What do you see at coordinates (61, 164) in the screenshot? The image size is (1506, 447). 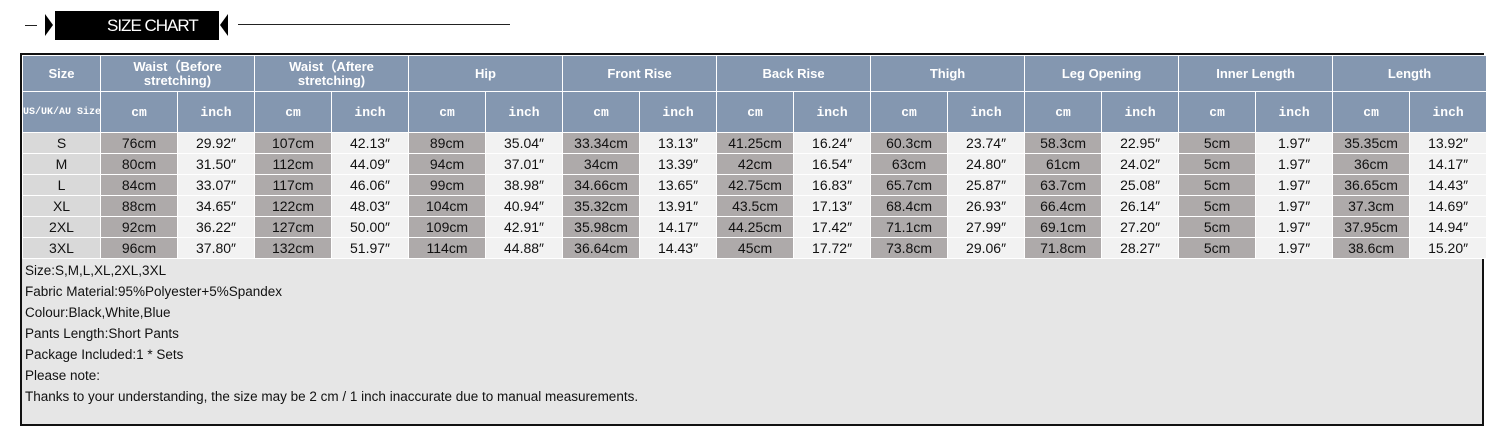 I see `size-cell: M` at bounding box center [61, 164].